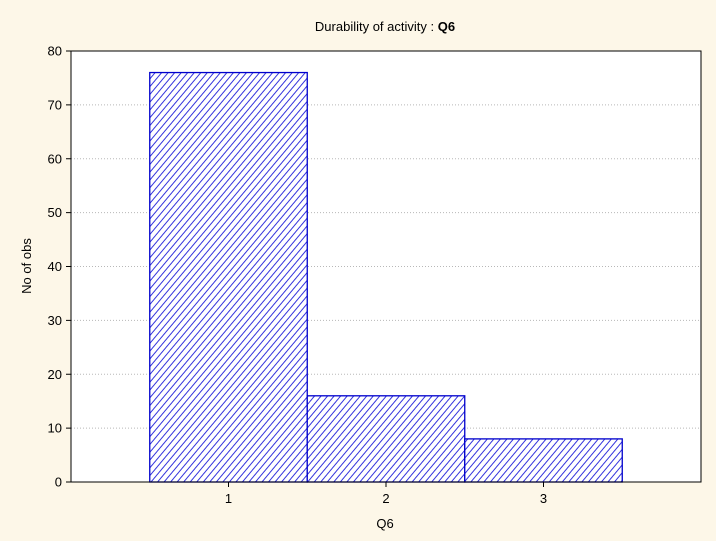 Image resolution: width=716 pixels, height=541 pixels. Describe the element at coordinates (55, 428) in the screenshot. I see `y-tick-label: 10` at that location.